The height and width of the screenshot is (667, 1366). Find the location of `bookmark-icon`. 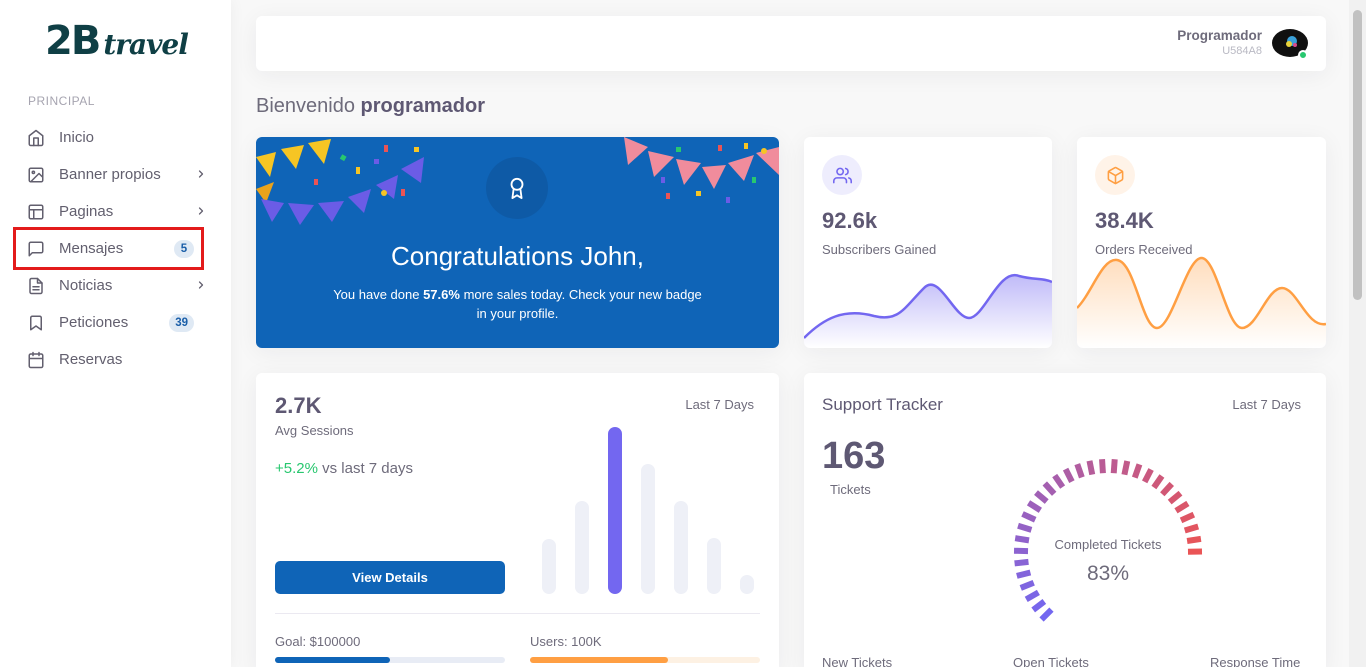

bookmark-icon is located at coordinates (36, 323).